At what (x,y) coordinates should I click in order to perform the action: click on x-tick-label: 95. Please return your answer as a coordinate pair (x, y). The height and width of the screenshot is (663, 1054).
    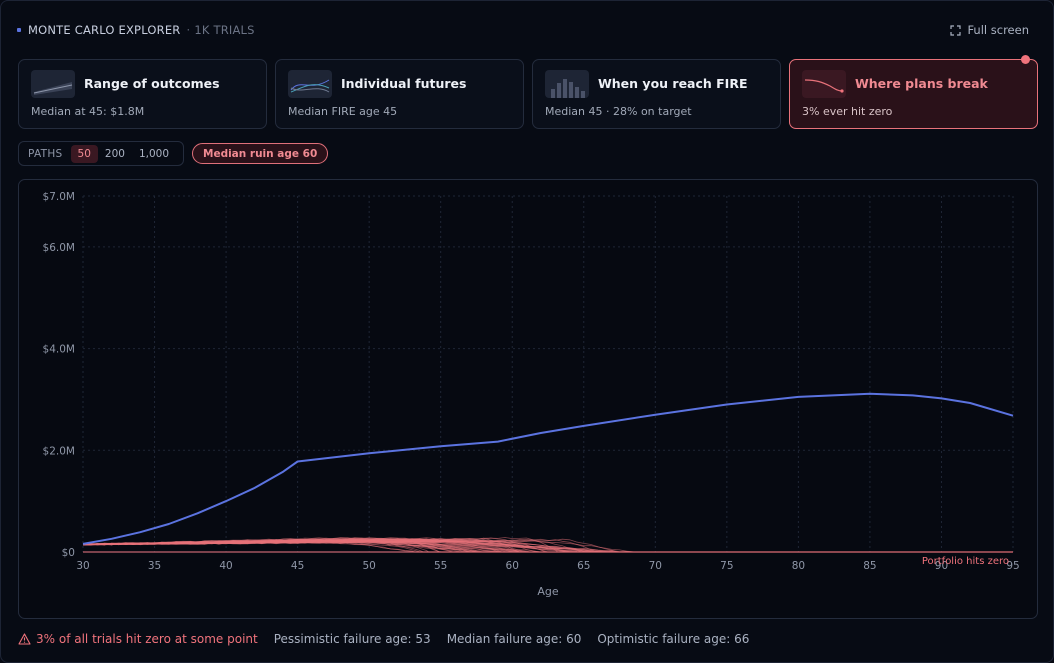
    Looking at the image, I should click on (1012, 566).